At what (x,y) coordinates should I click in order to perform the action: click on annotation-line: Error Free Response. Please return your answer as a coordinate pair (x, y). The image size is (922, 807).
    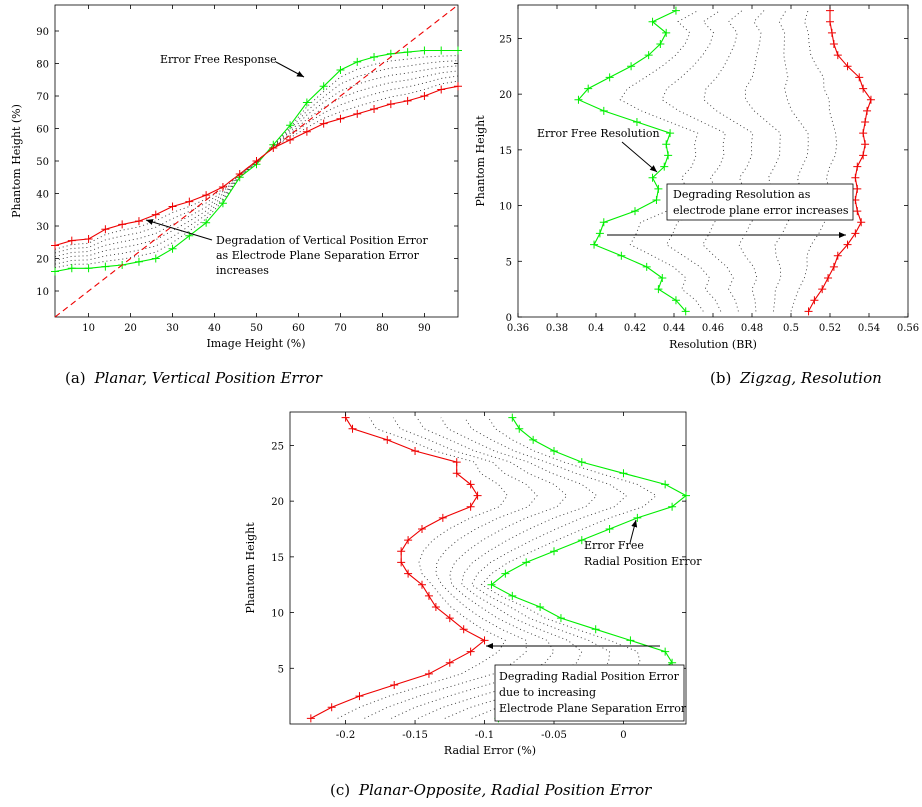
    Looking at the image, I should click on (218, 59).